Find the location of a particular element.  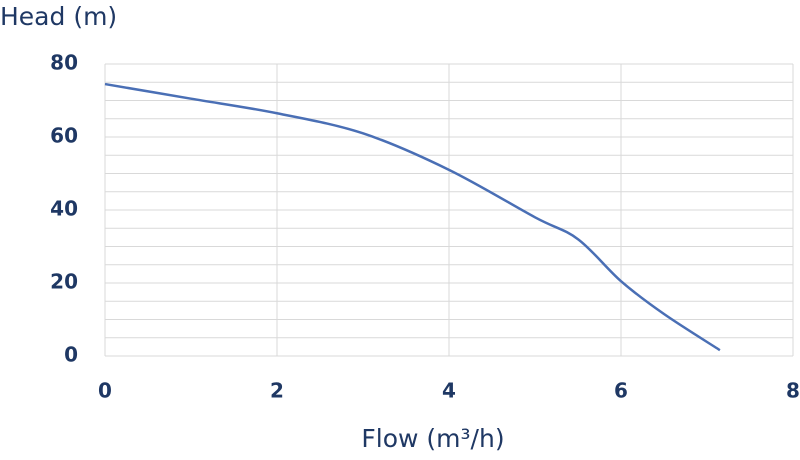

x-tick-label: 4 is located at coordinates (449, 391).